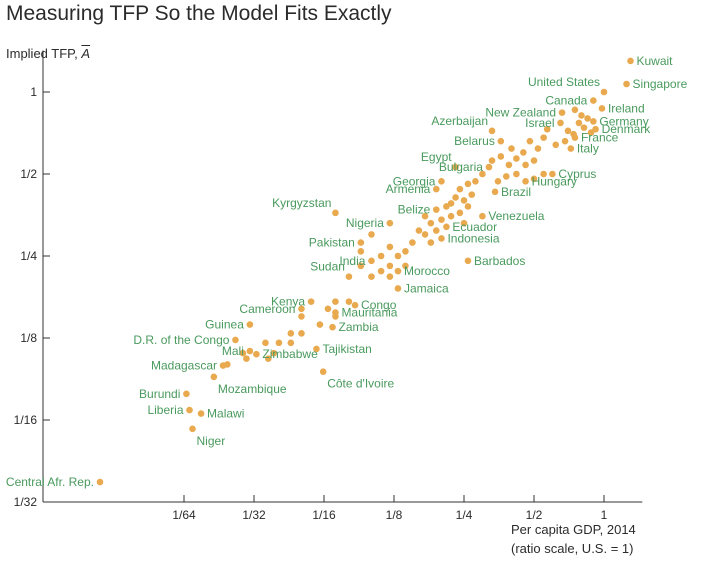  Describe the element at coordinates (660, 84) in the screenshot. I see `country-label: Singapore` at that location.